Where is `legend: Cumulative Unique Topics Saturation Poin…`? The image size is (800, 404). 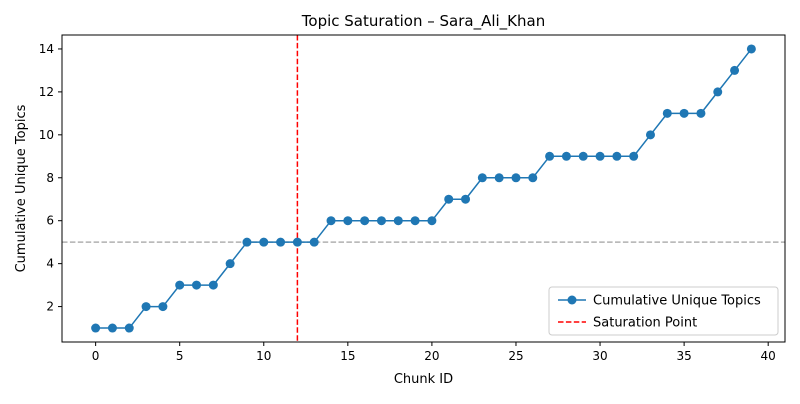 legend: Cumulative Unique Topics Saturation Poin… is located at coordinates (663, 311).